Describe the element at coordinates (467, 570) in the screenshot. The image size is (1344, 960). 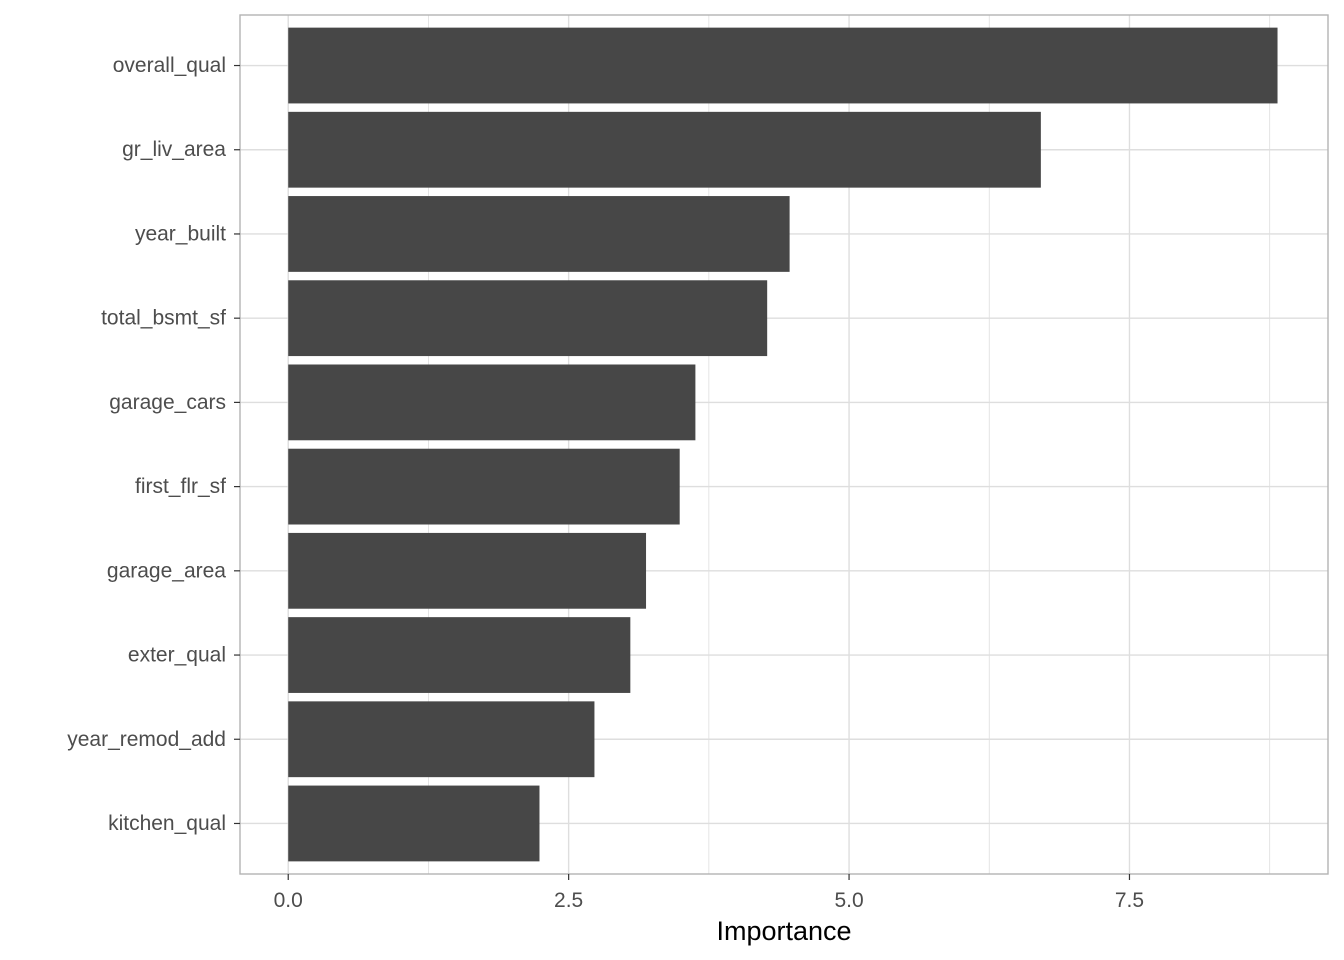
I see `bar-garage-area` at that location.